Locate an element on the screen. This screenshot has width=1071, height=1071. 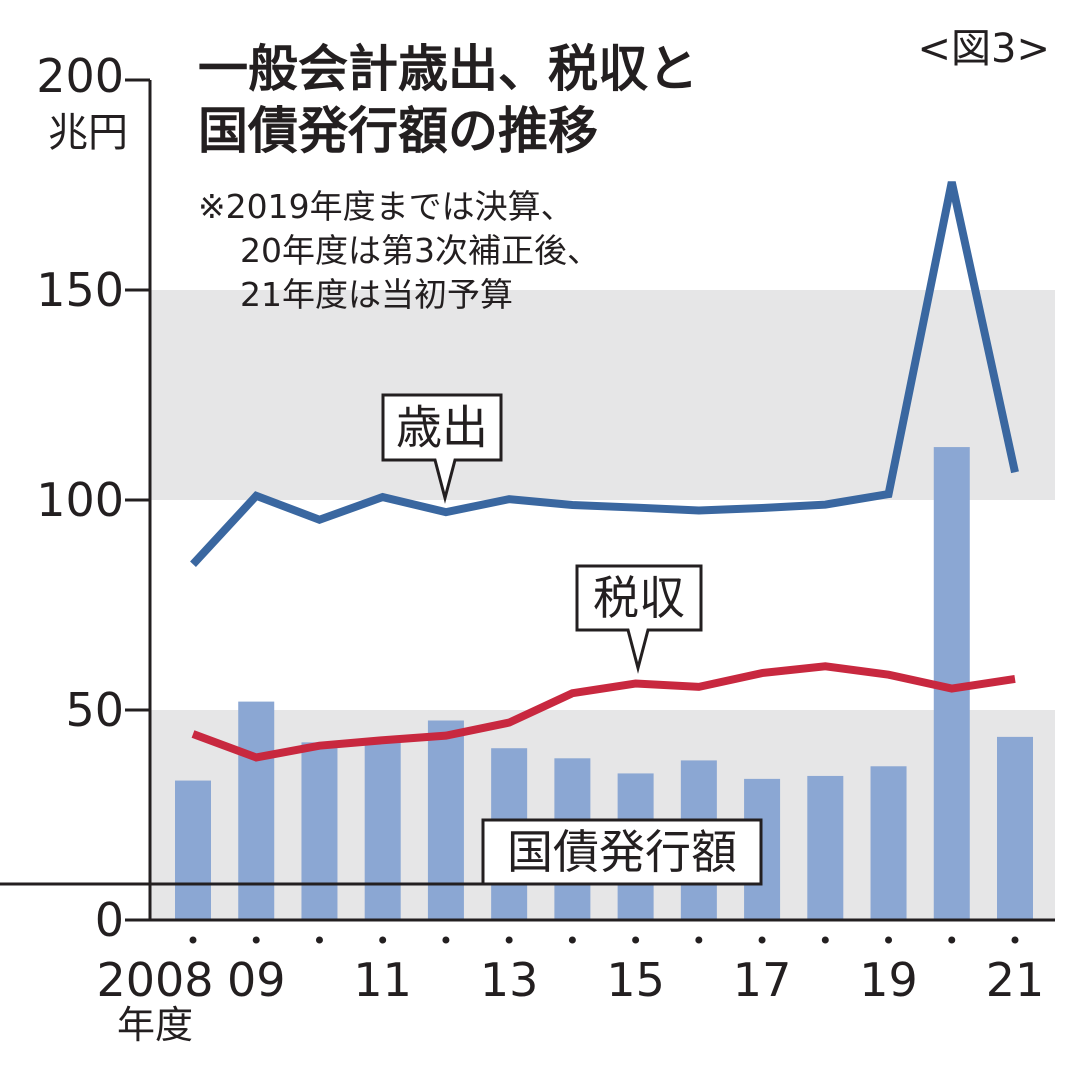
callout-bonds-box is located at coordinates (381, 852).